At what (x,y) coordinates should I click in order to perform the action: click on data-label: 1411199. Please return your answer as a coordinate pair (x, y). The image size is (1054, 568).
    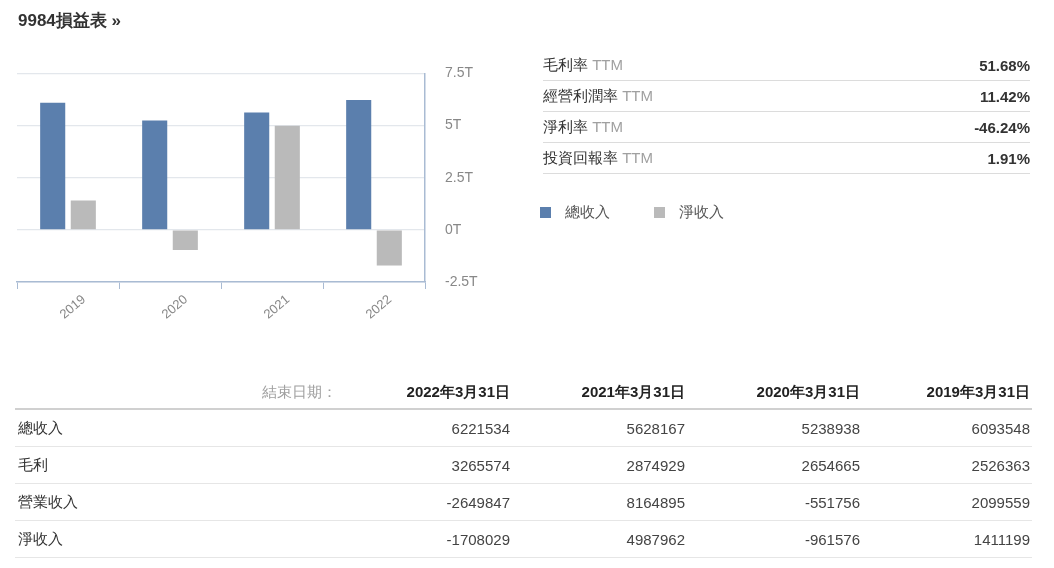
    Looking at the image, I should click on (1001, 539).